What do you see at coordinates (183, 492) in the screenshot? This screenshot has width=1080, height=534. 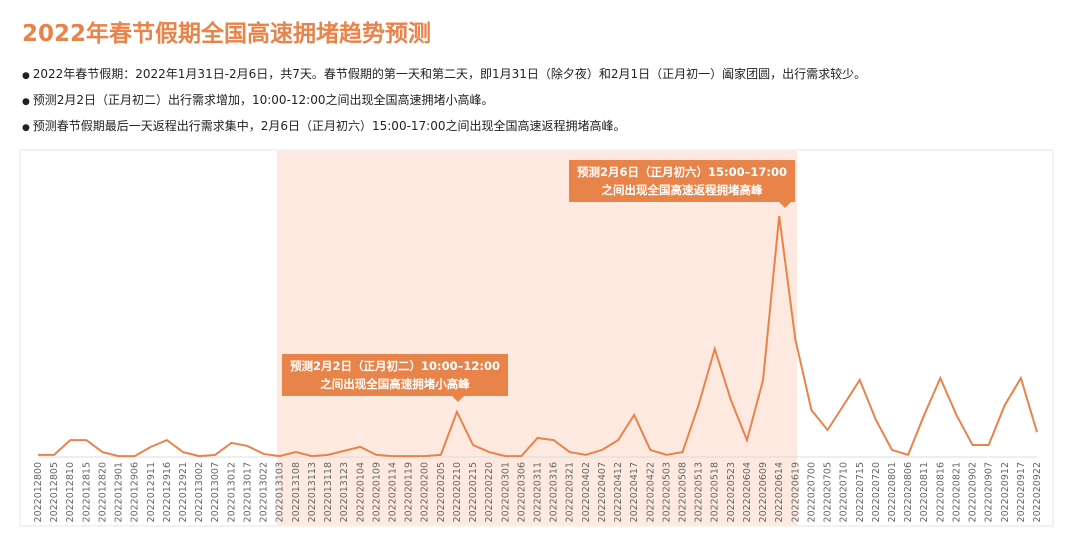 I see `x-tick-label: 2022012921` at bounding box center [183, 492].